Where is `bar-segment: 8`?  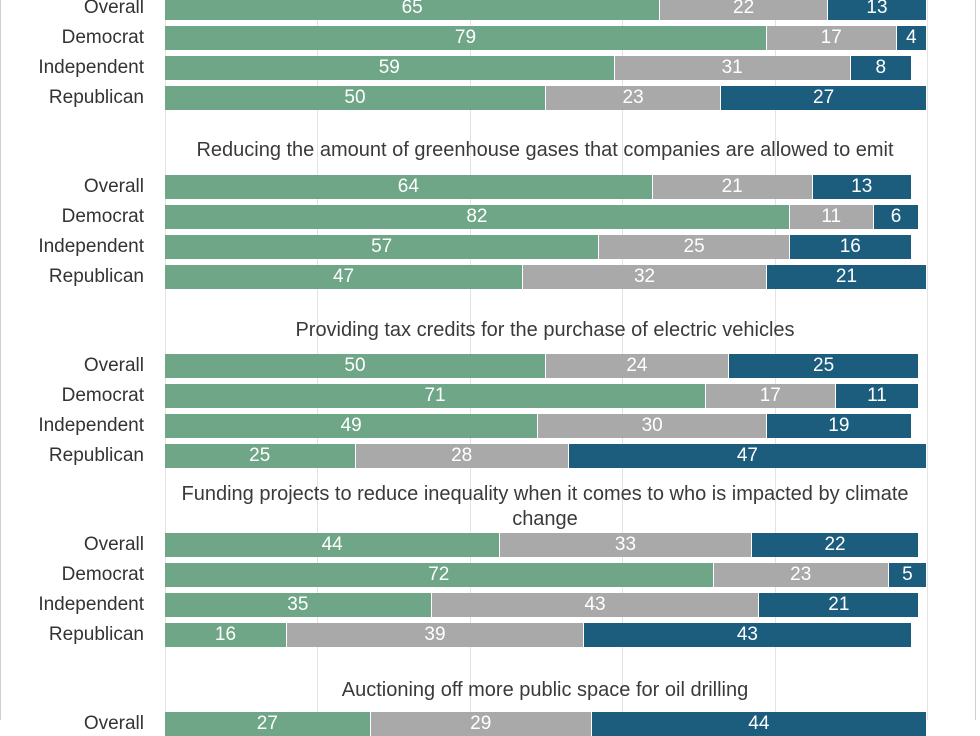
bar-segment: 8 is located at coordinates (880, 68).